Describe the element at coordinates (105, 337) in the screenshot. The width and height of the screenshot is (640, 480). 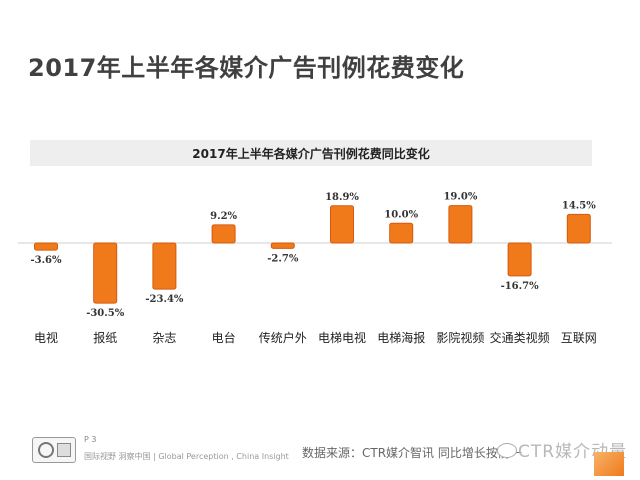
I see `category-label: 报纸` at that location.